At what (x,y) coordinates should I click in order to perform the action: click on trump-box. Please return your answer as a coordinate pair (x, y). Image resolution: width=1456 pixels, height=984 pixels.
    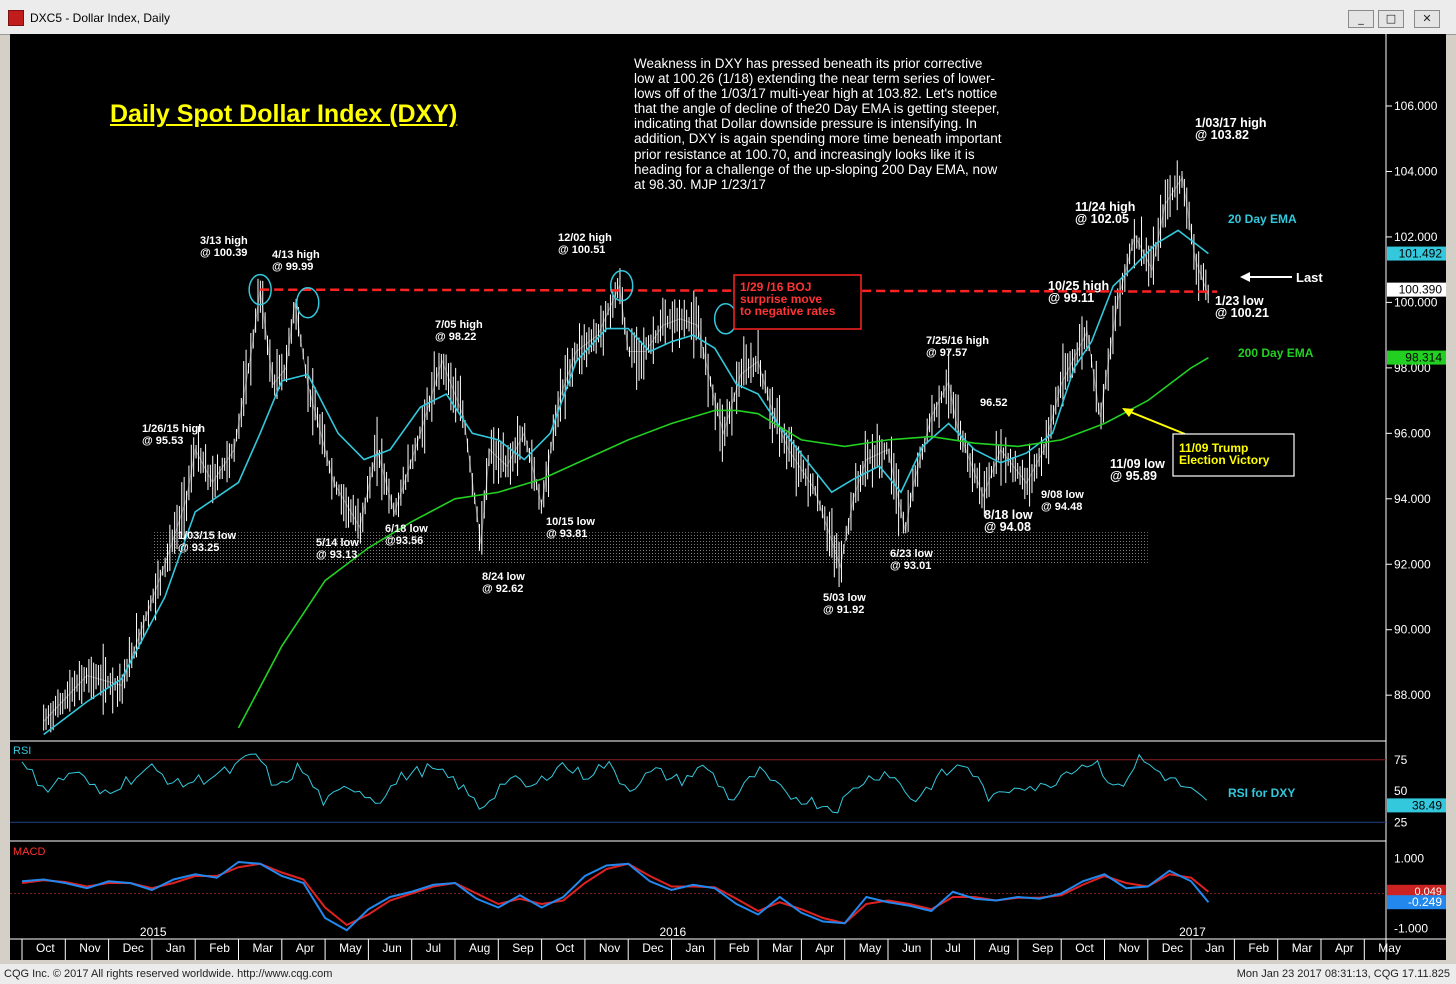
    Looking at the image, I should click on (1233, 455).